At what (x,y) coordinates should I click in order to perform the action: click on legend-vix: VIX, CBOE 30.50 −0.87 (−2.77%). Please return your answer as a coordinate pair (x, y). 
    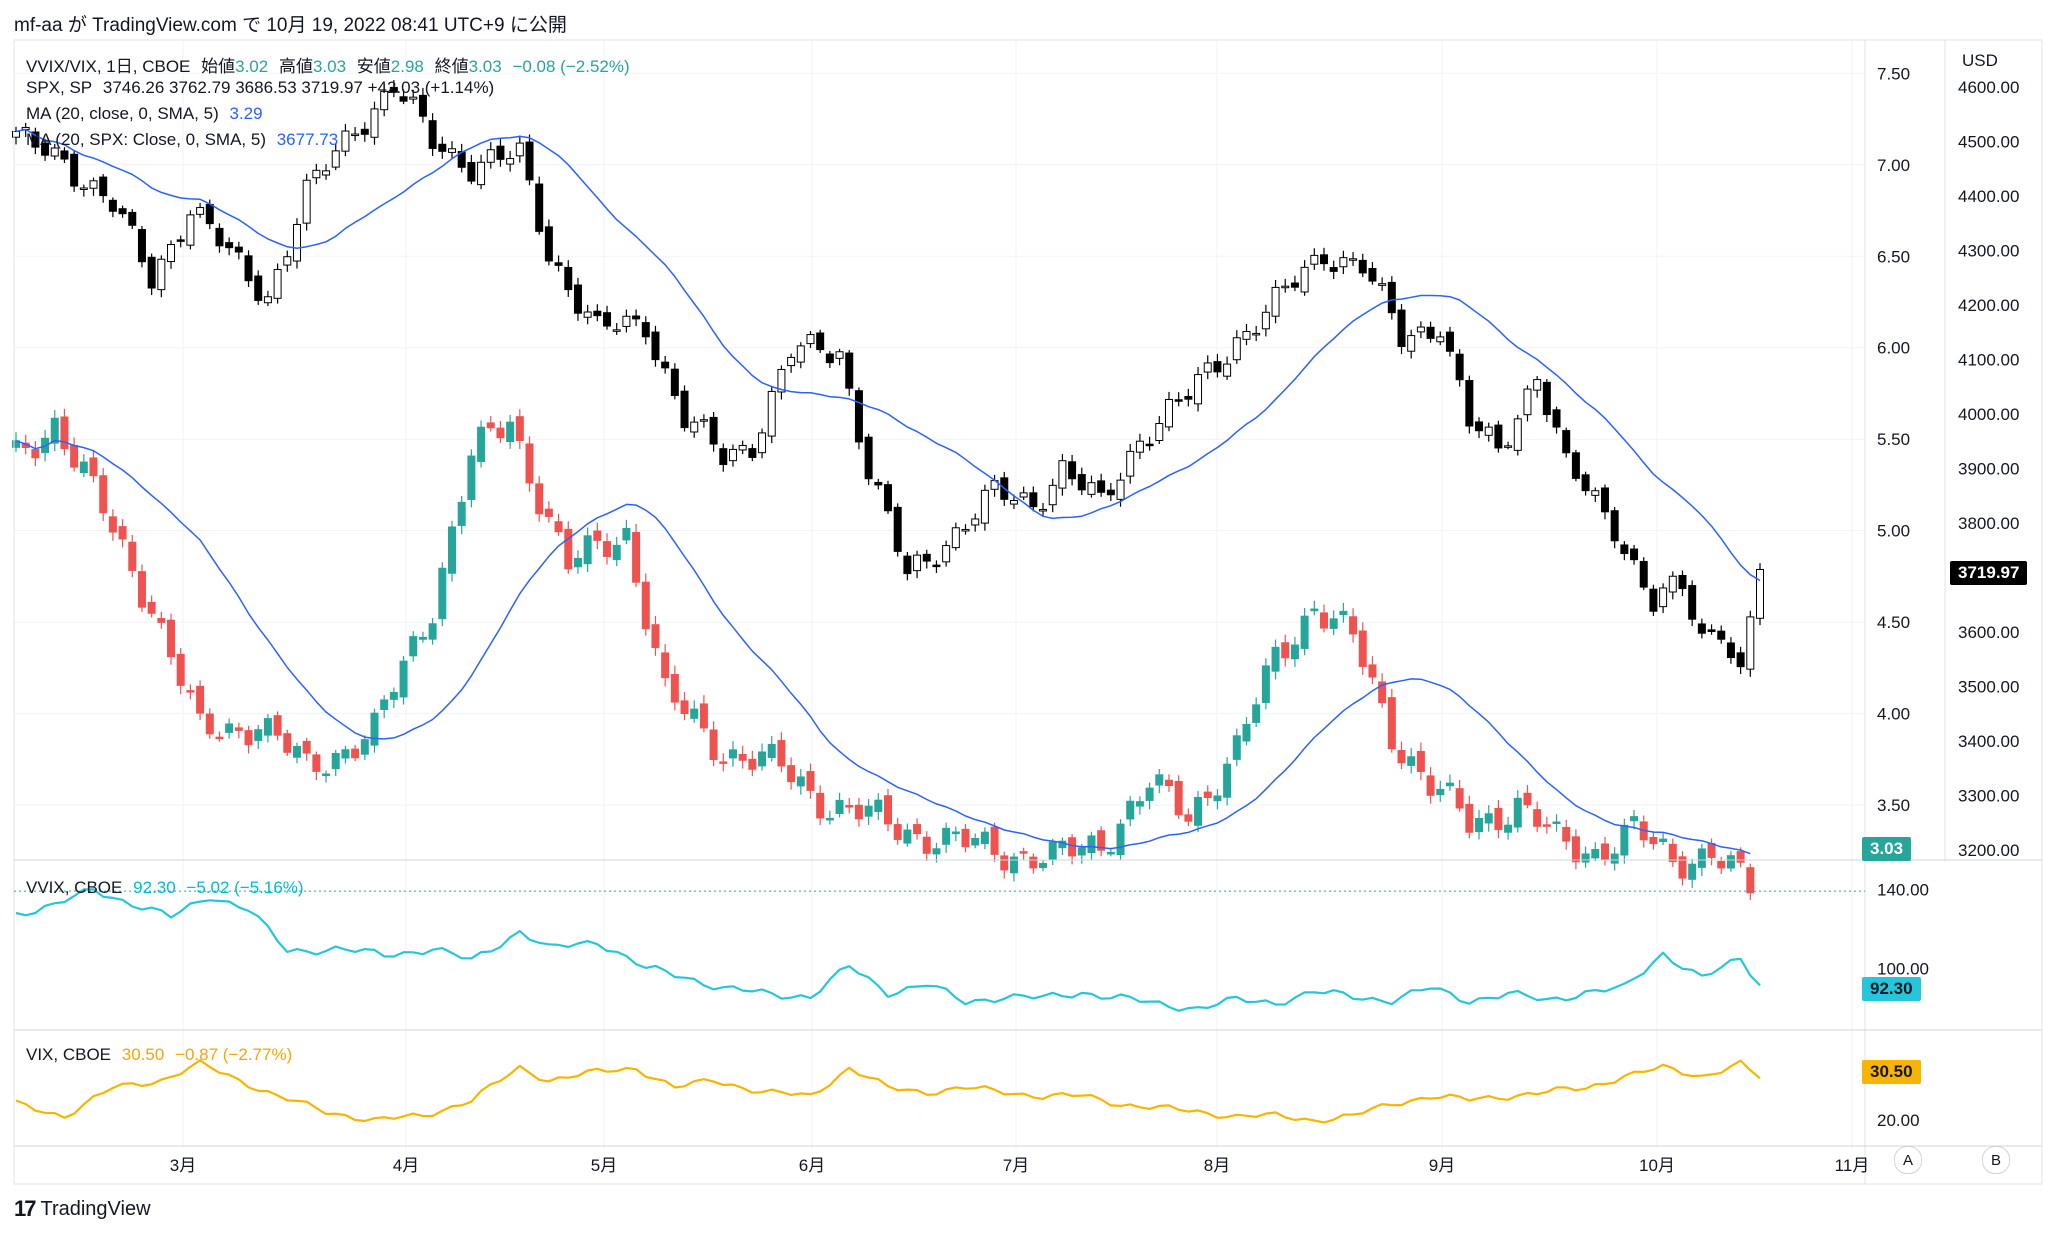
    Looking at the image, I should click on (162, 1055).